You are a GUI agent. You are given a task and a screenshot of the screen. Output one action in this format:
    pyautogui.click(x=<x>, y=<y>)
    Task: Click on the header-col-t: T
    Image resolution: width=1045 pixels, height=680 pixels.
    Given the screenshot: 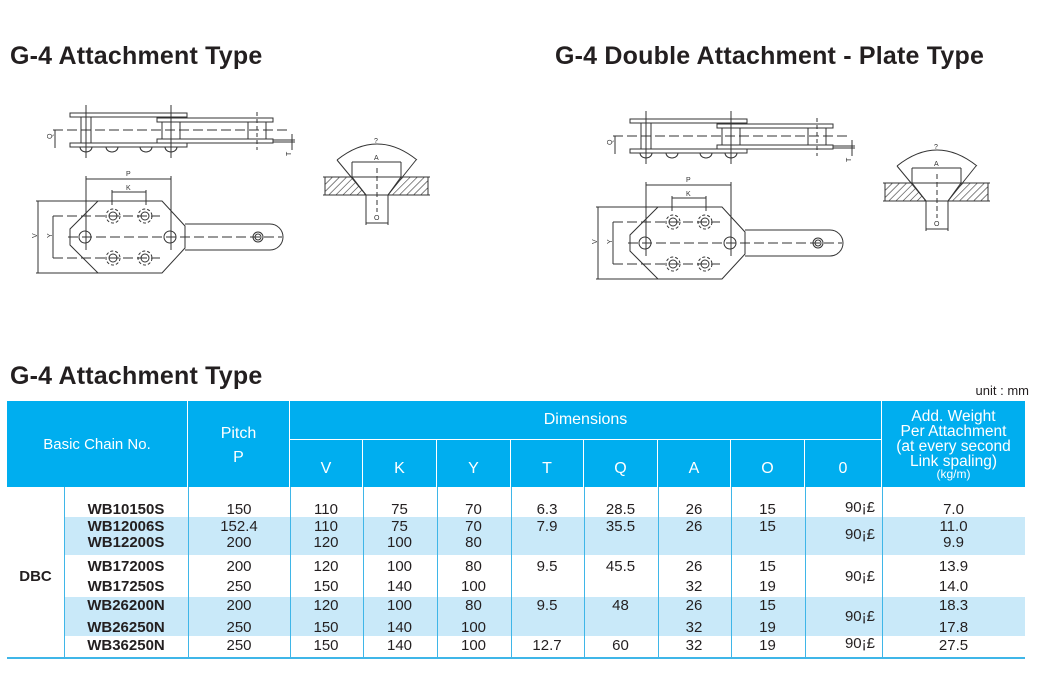 What is the action you would take?
    pyautogui.click(x=547, y=463)
    